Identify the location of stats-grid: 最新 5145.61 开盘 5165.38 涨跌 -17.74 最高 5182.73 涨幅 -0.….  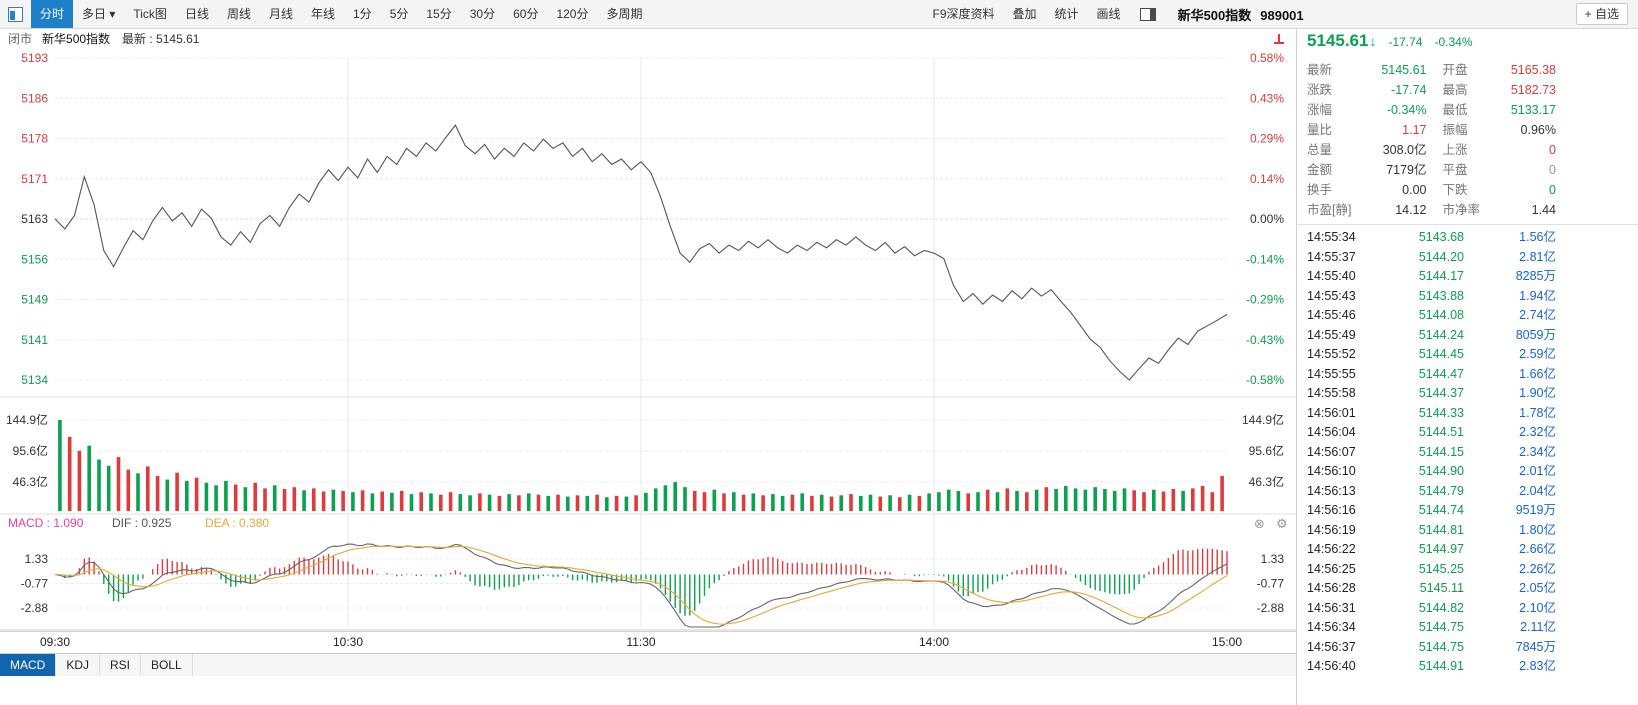
(1467, 141).